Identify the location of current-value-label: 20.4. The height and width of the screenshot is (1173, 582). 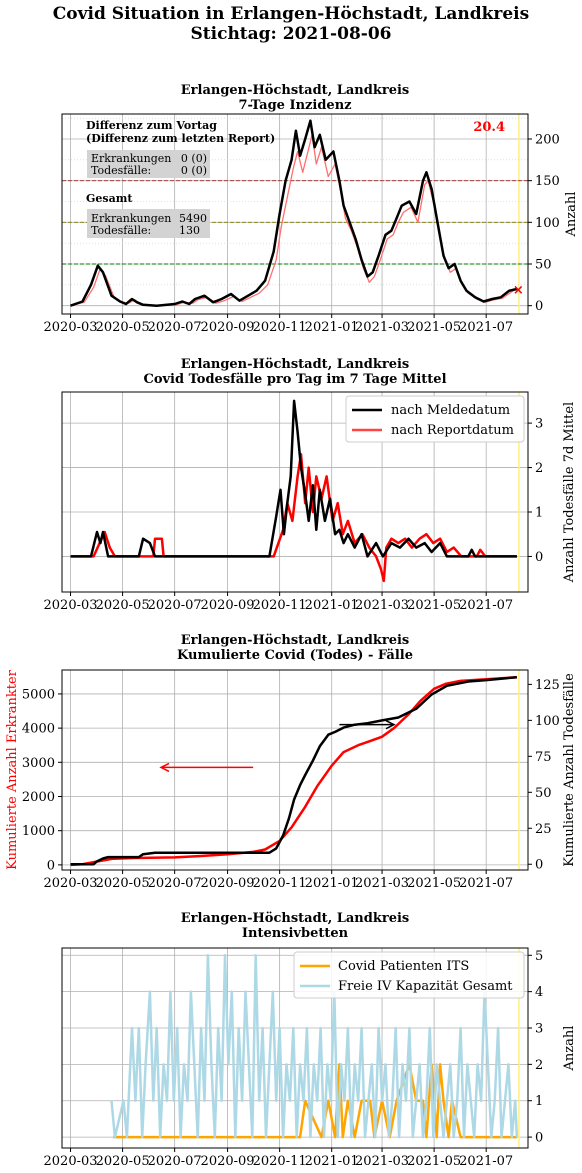
(489, 127).